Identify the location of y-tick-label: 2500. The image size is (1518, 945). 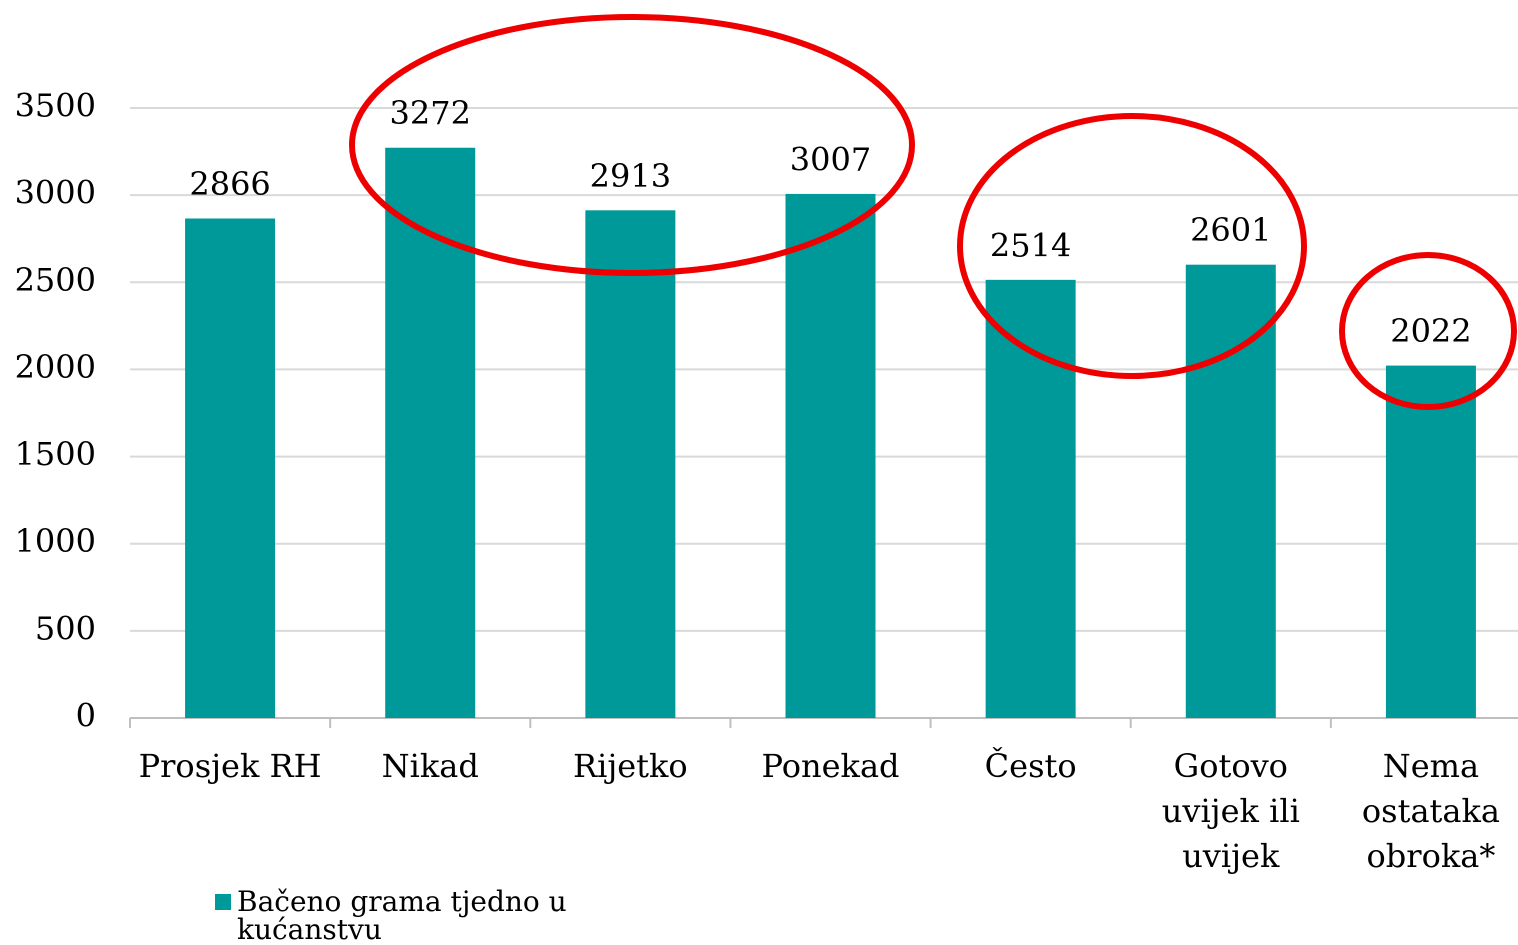
(55, 280).